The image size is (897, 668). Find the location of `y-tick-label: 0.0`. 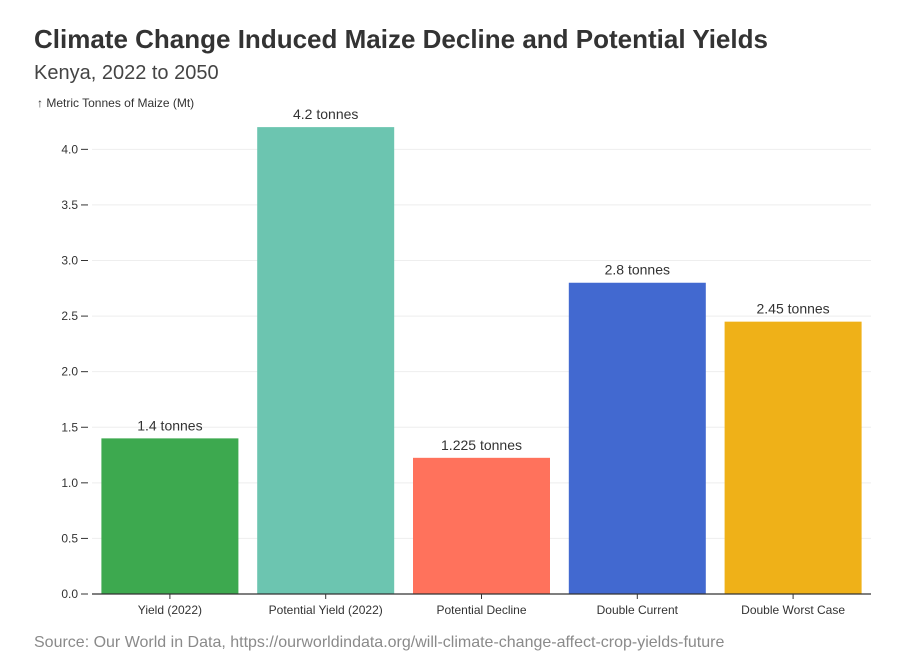

y-tick-label: 0.0 is located at coordinates (69, 594).